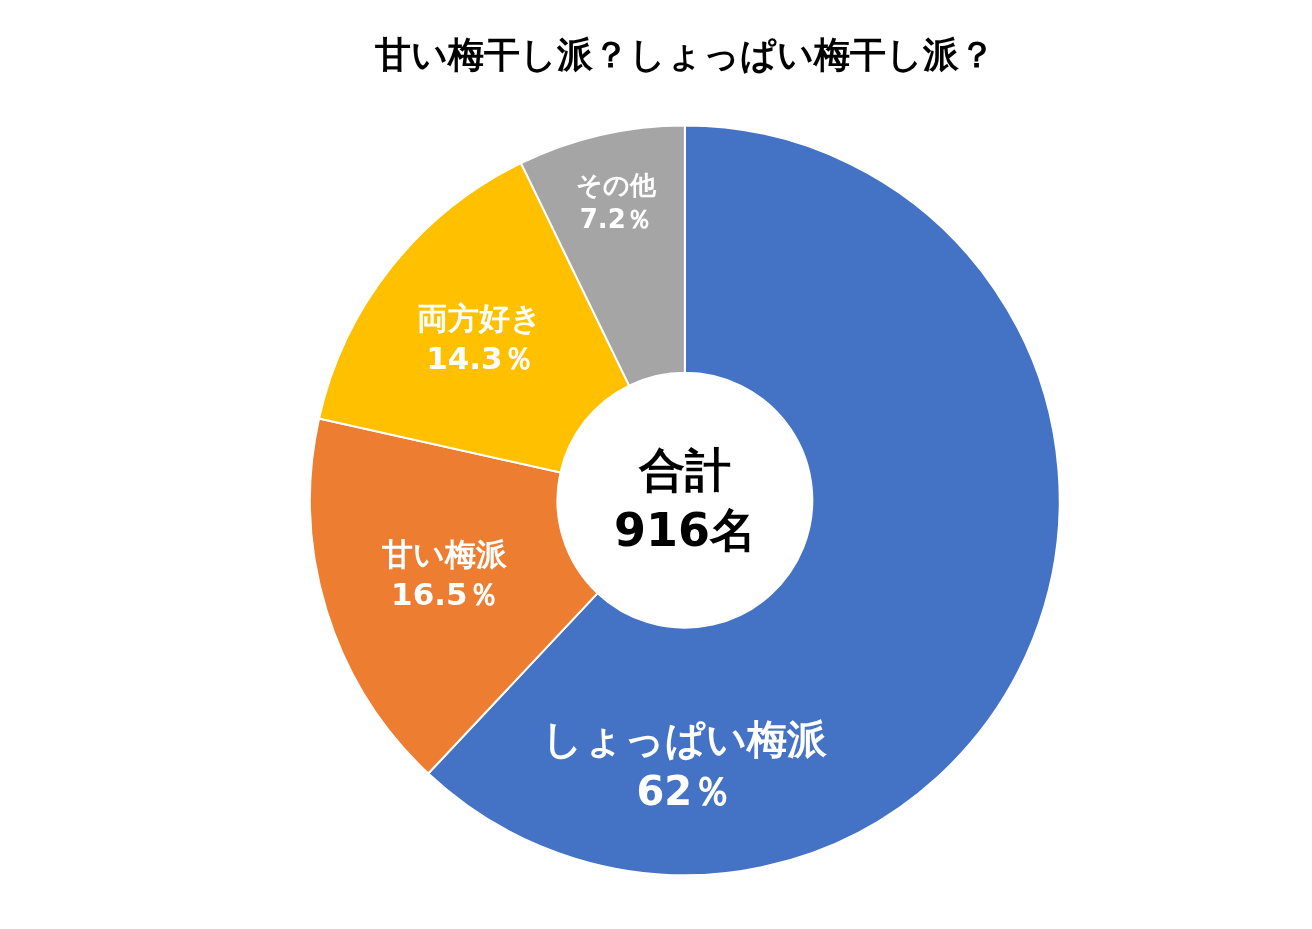 The image size is (1312, 929). I want to click on data-label: 7.2％, so click(615, 218).